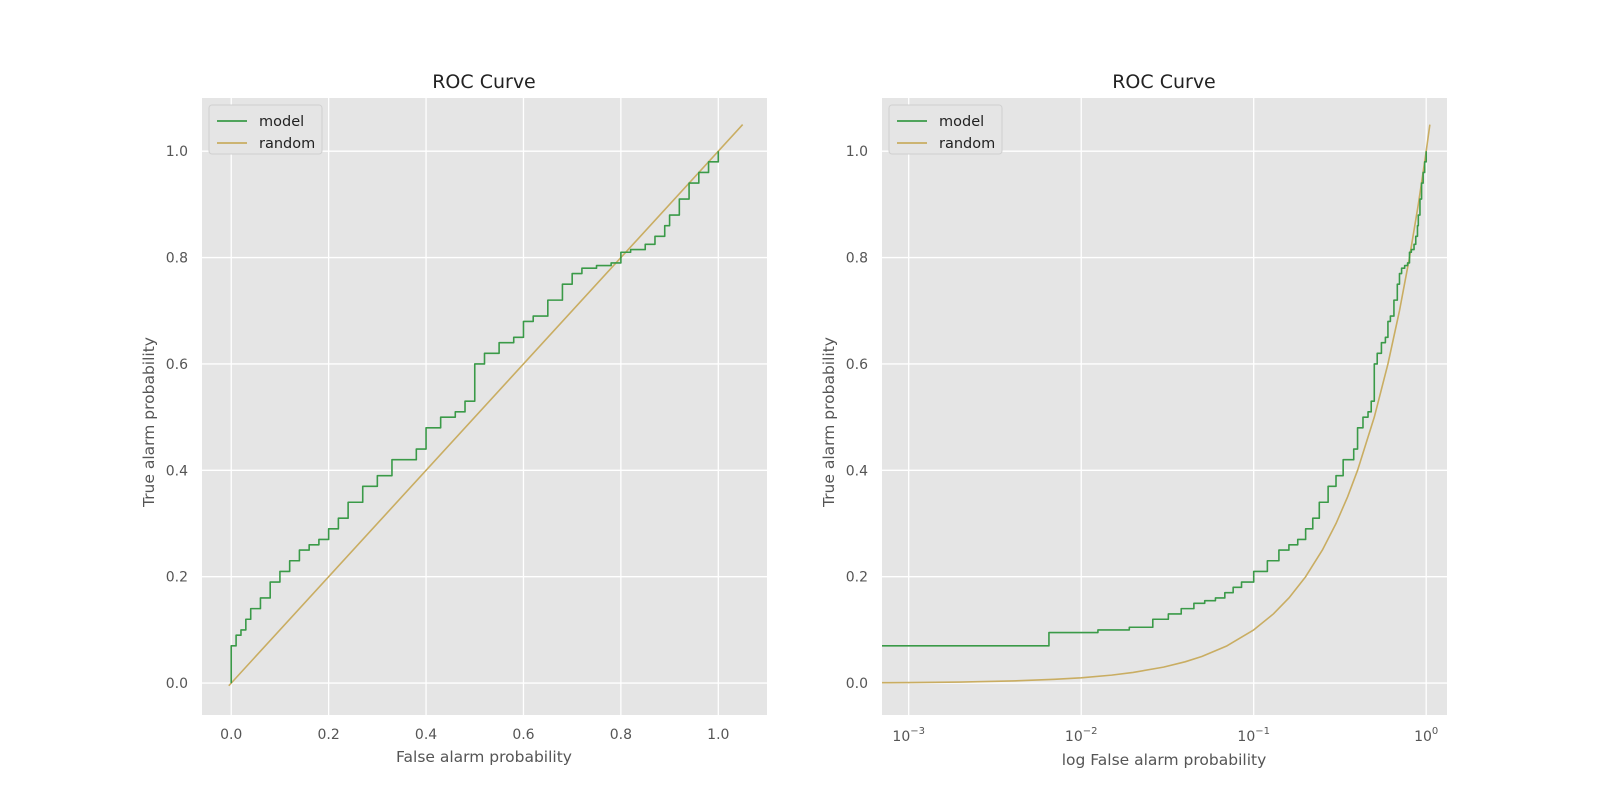 This screenshot has height=800, width=1600. What do you see at coordinates (231, 735) in the screenshot?
I see `x-tick-label: 0.0` at bounding box center [231, 735].